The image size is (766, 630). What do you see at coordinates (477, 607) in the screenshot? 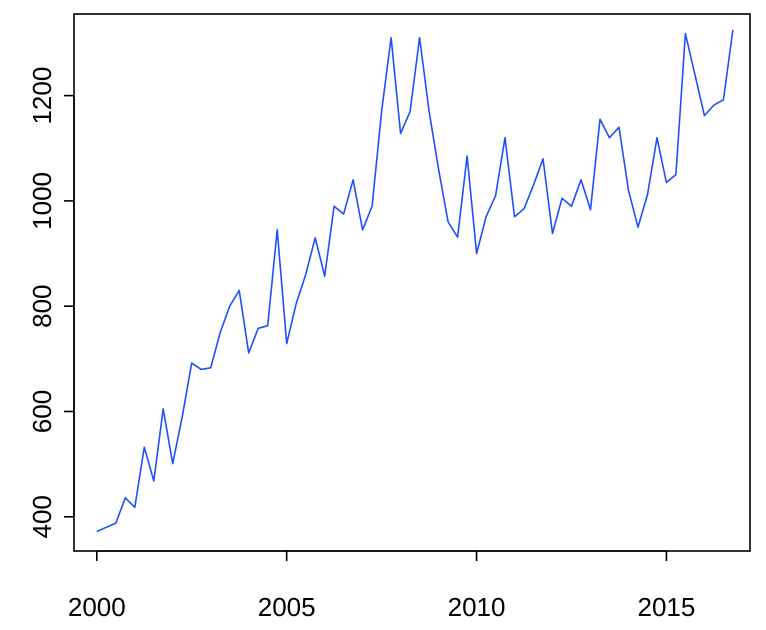
I see `x-tick-label: 2010` at bounding box center [477, 607].